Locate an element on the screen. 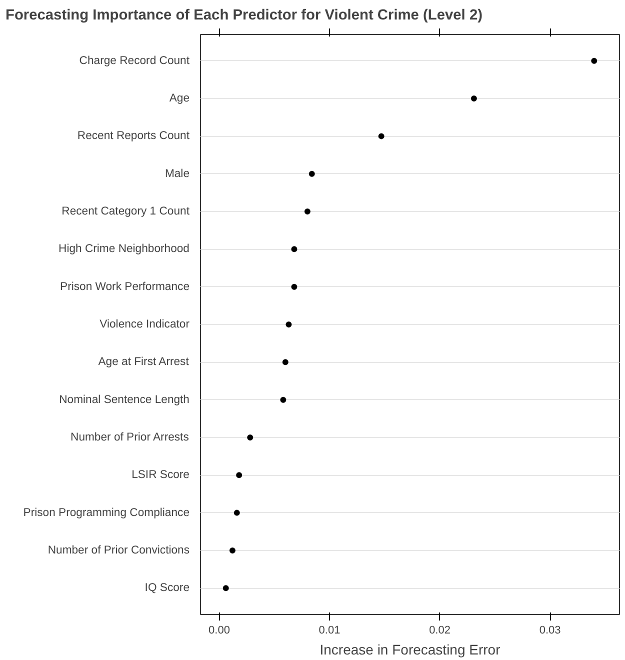  x-axis-title: Increase in Forecasting Error is located at coordinates (410, 650).